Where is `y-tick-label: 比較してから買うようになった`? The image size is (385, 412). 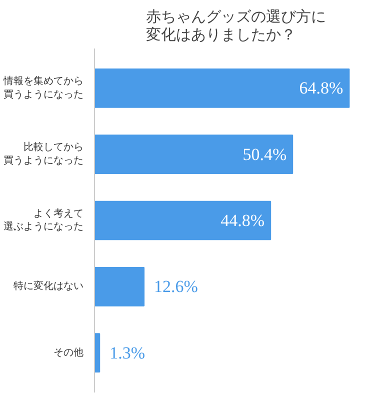 y-tick-label: 比較してから買うようになった is located at coordinates (44, 153).